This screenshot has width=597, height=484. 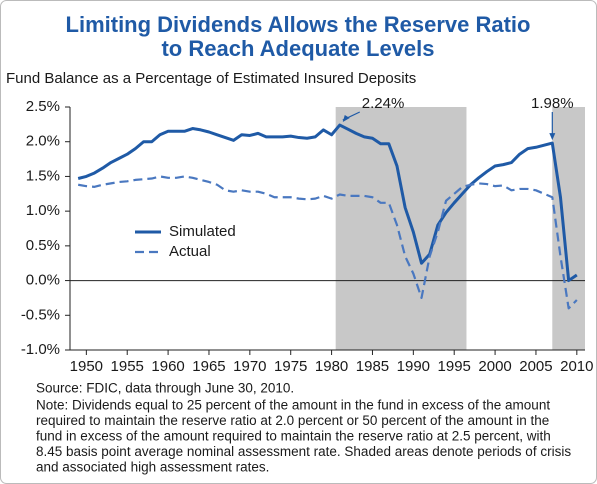 I want to click on annotation: 2.24%, so click(x=383, y=103).